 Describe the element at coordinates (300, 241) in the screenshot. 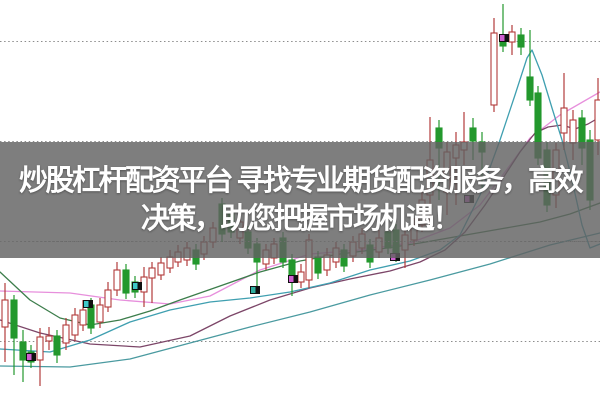

I see `gridline-over-banner` at that location.